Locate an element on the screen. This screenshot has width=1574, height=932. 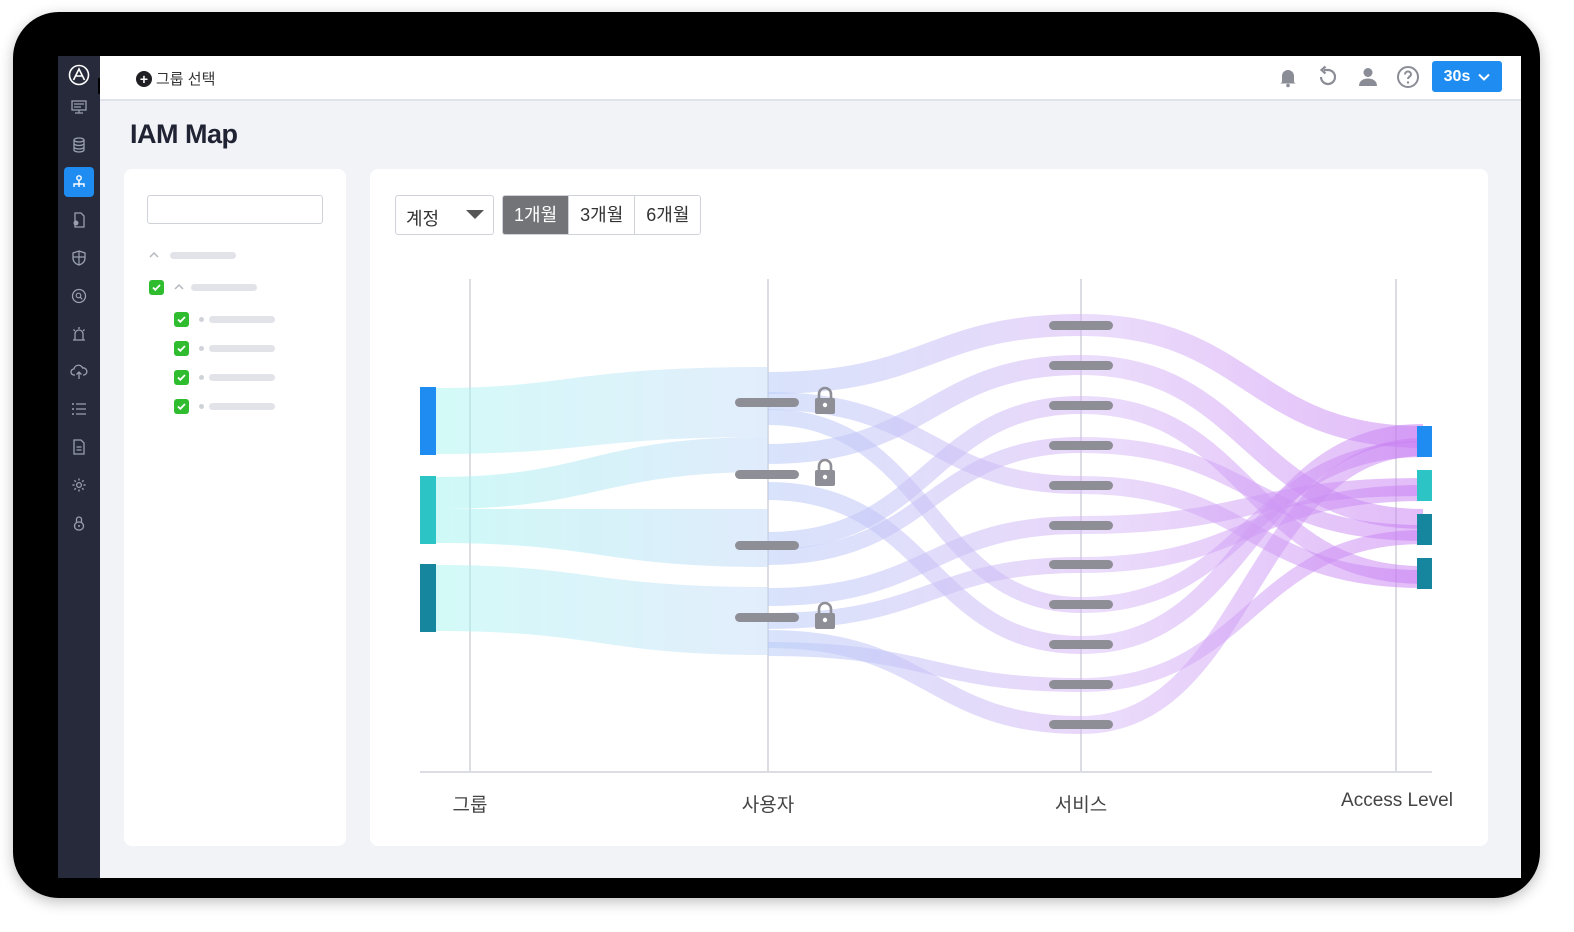
service-access-flows is located at coordinates (1252, 524).